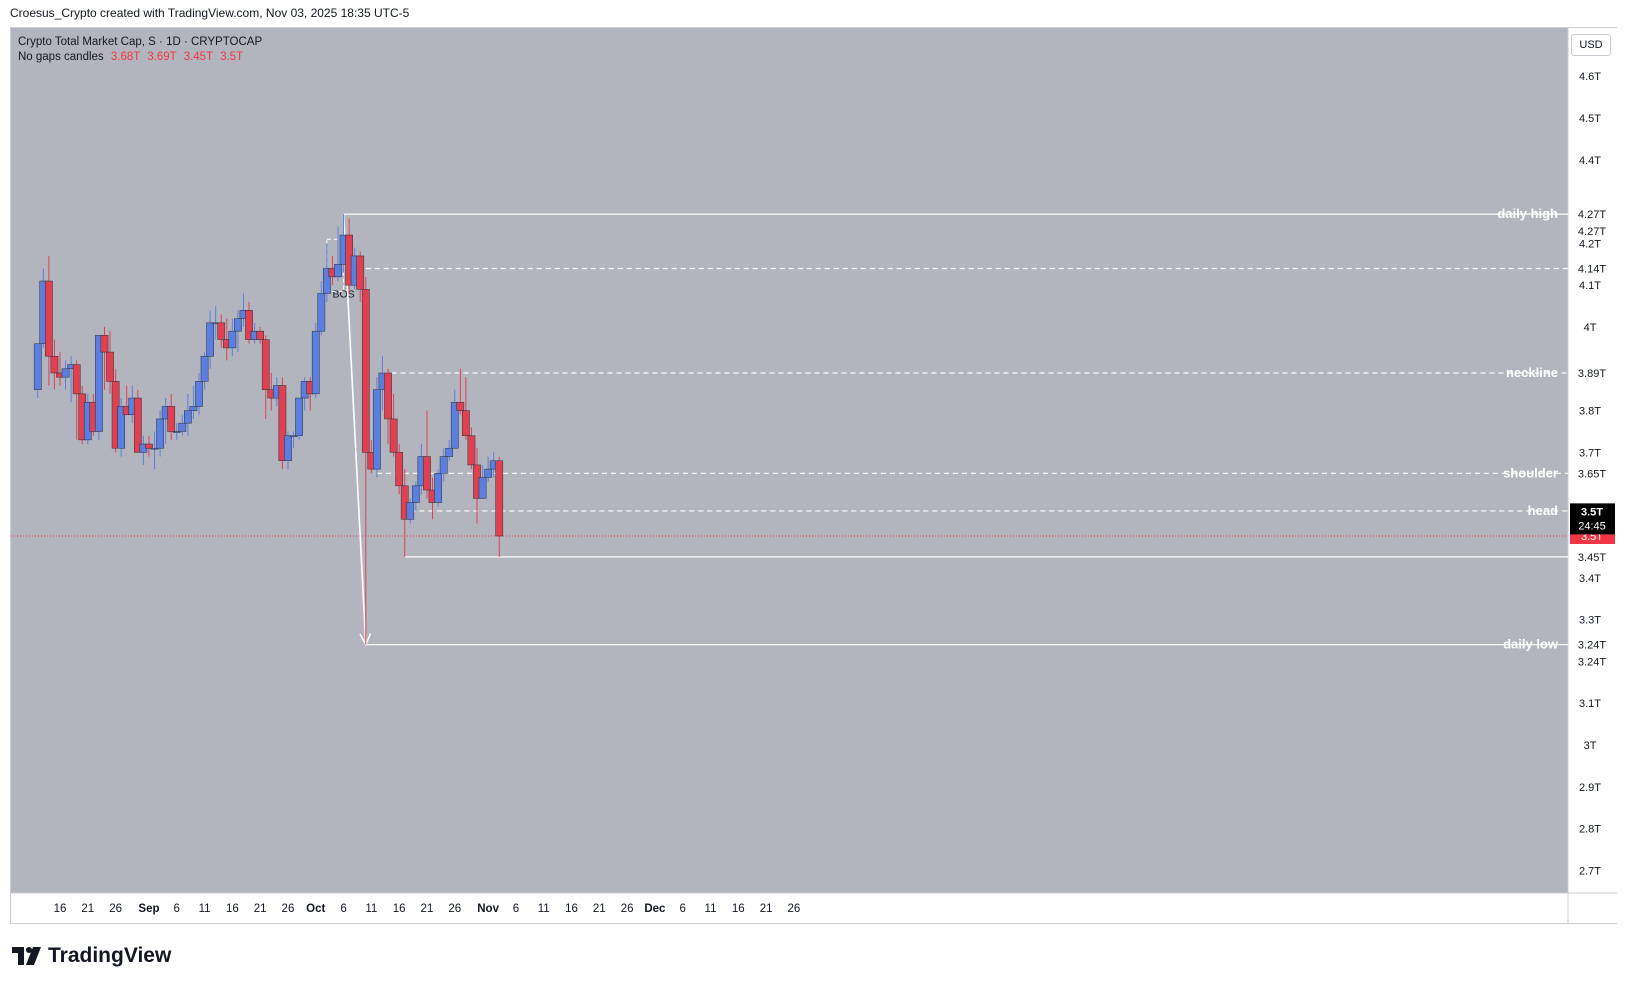 This screenshot has width=1627, height=983. What do you see at coordinates (1590, 704) in the screenshot?
I see `y-tick-label: 3.1T` at bounding box center [1590, 704].